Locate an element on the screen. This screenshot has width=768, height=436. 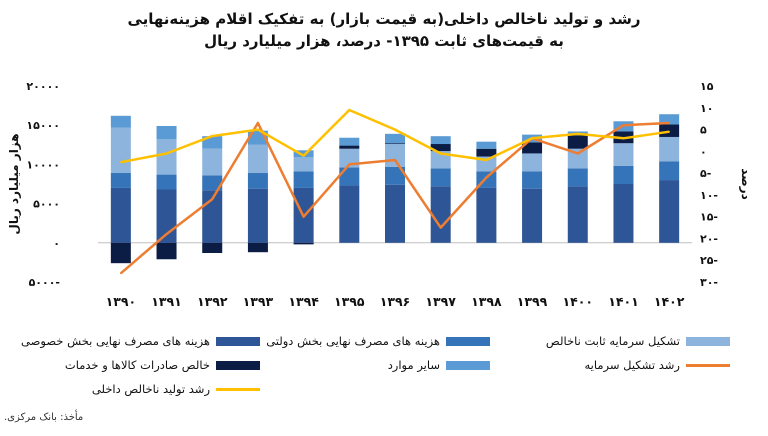
legend-label: خالص صادرات کالاها و خدمات is located at coordinates (137, 365).